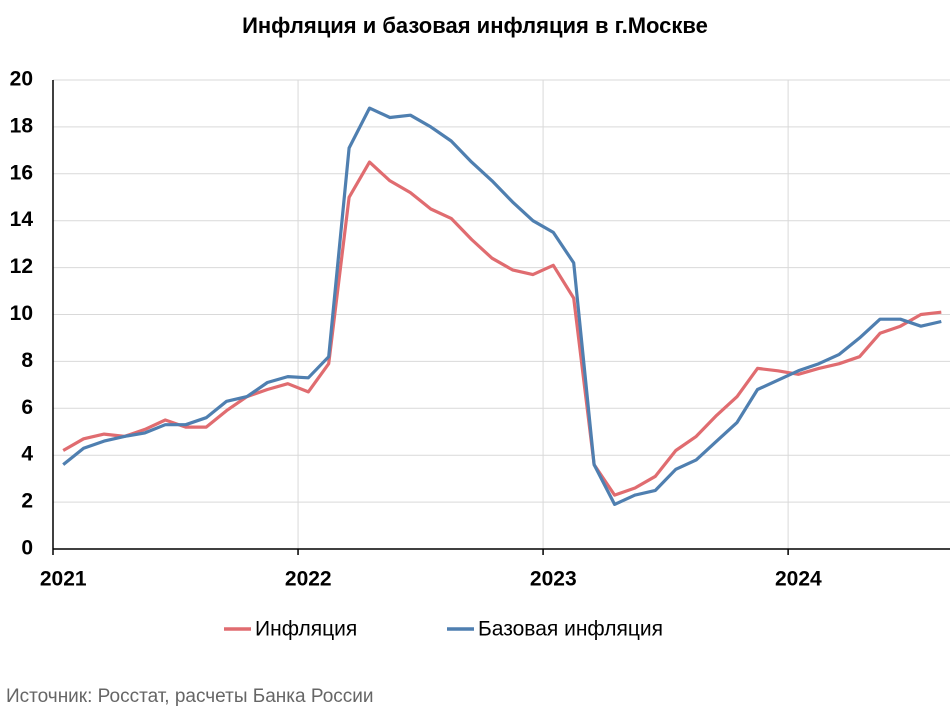 Image resolution: width=950 pixels, height=712 pixels. I want to click on x-tick-label: 2023, so click(553, 579).